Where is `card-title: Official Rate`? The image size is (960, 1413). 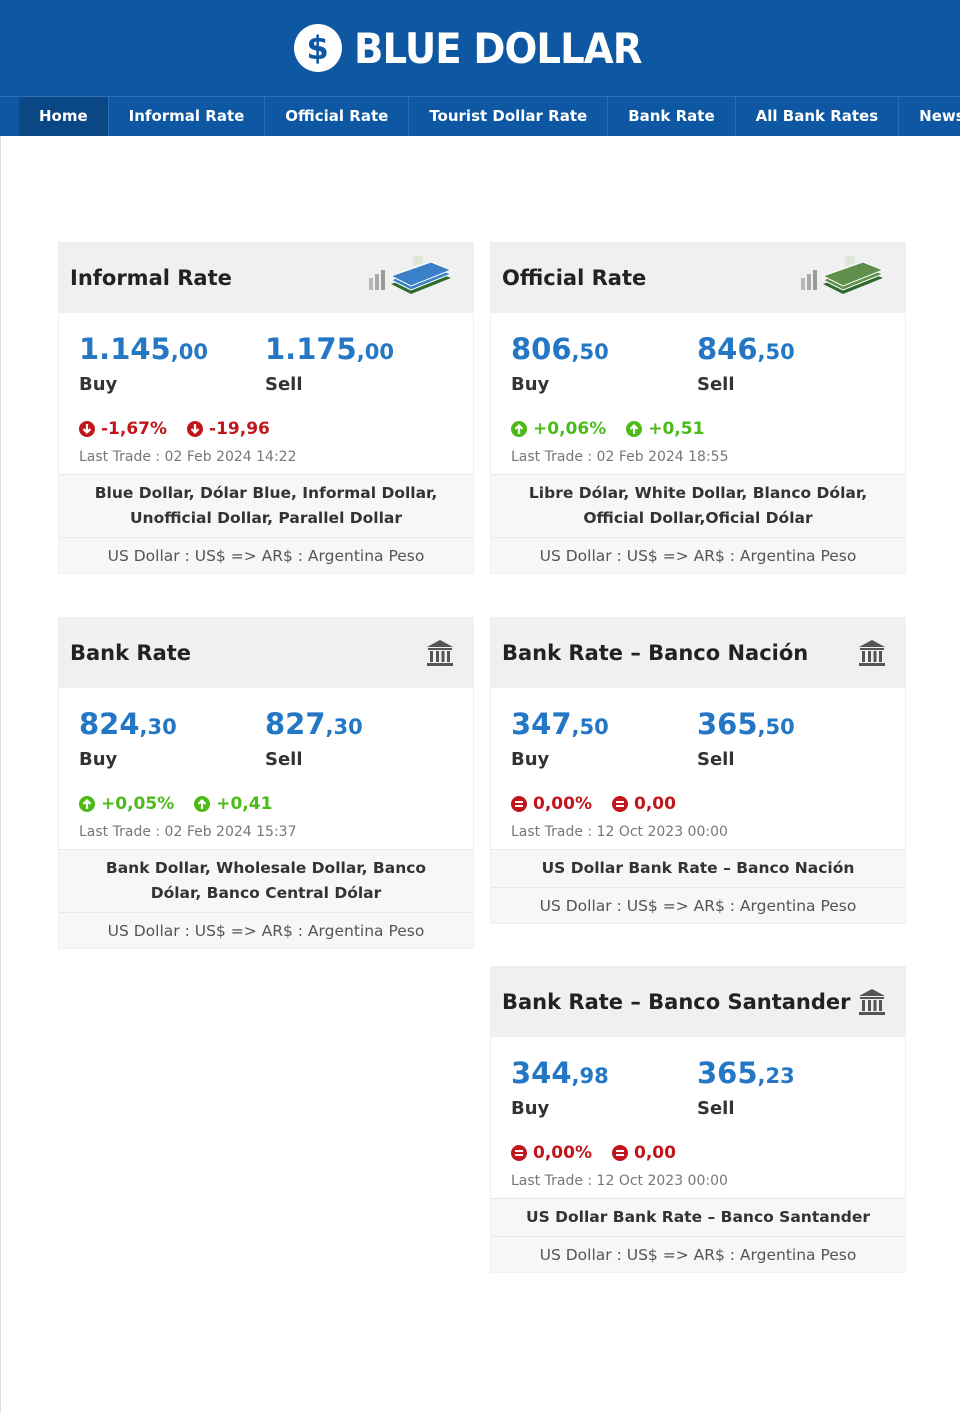 card-title: Official Rate is located at coordinates (574, 278).